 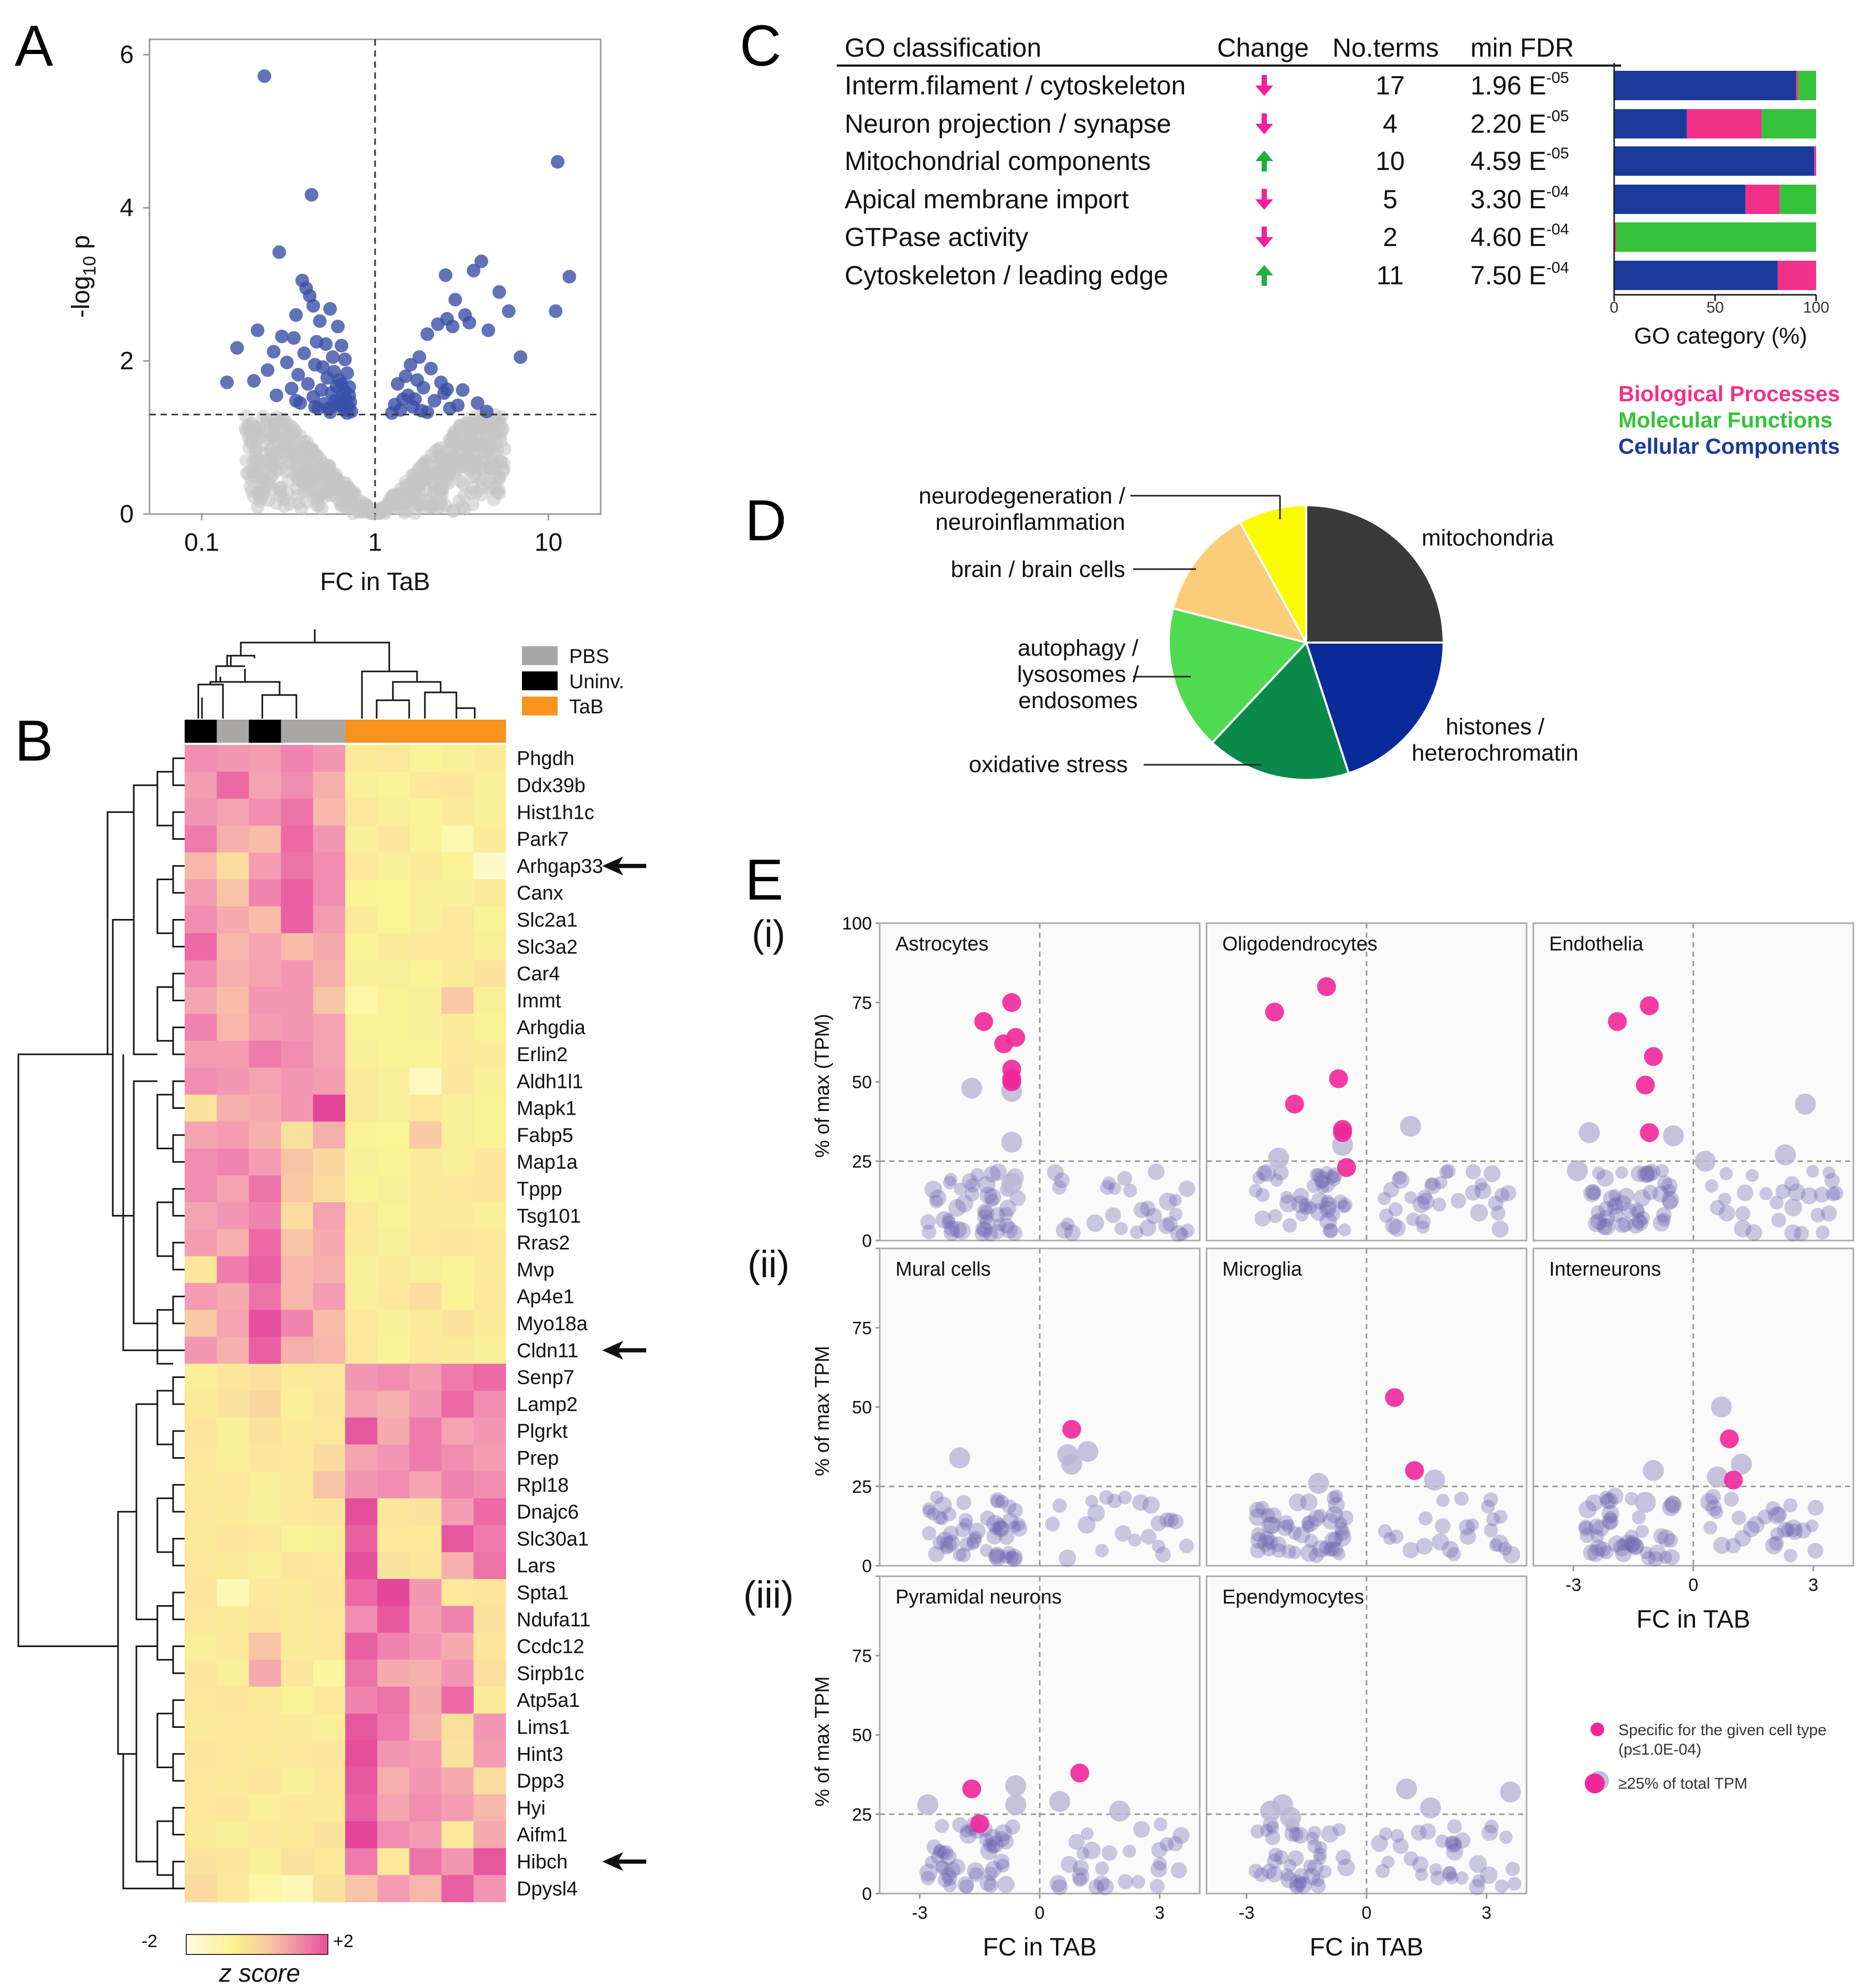 I want to click on legend-label-tab: TaB, so click(x=586, y=707).